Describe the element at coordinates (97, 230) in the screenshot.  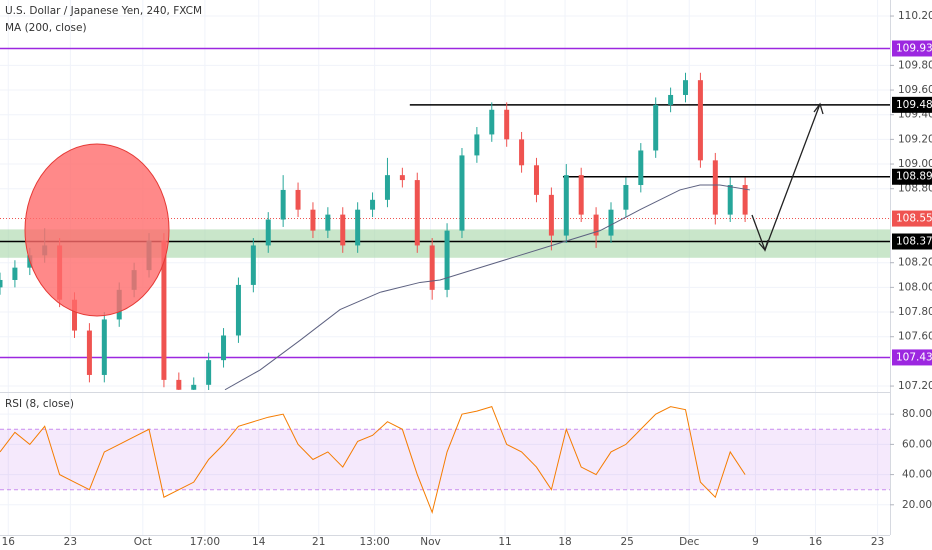
I see `circle-highlight` at that location.